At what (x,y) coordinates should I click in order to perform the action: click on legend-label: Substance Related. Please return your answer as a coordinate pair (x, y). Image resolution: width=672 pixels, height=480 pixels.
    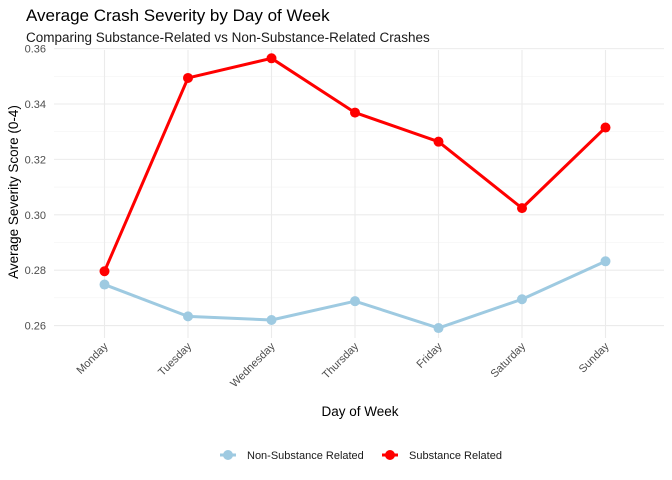
    Looking at the image, I should click on (455, 456).